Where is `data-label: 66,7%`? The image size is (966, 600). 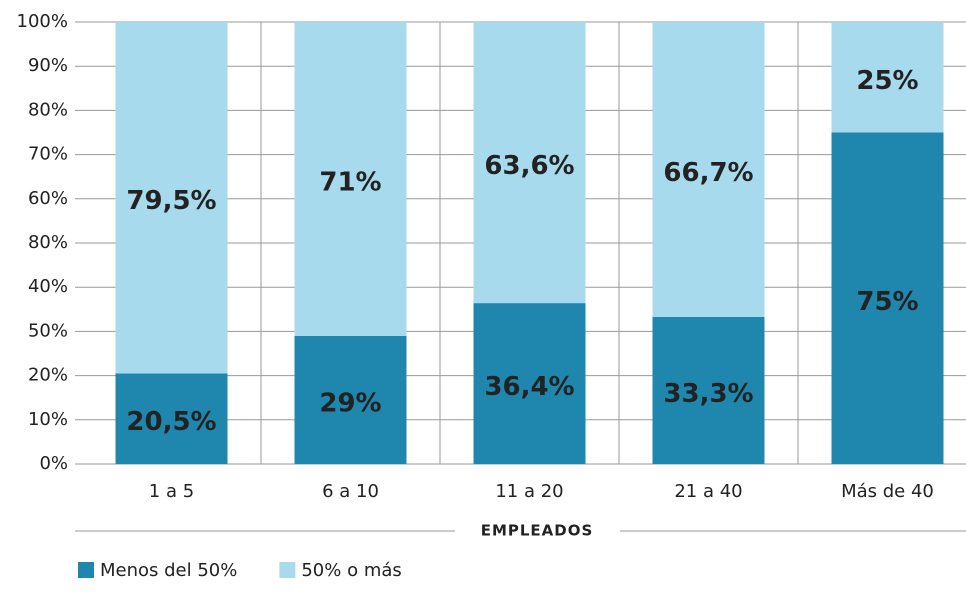 data-label: 66,7% is located at coordinates (708, 173).